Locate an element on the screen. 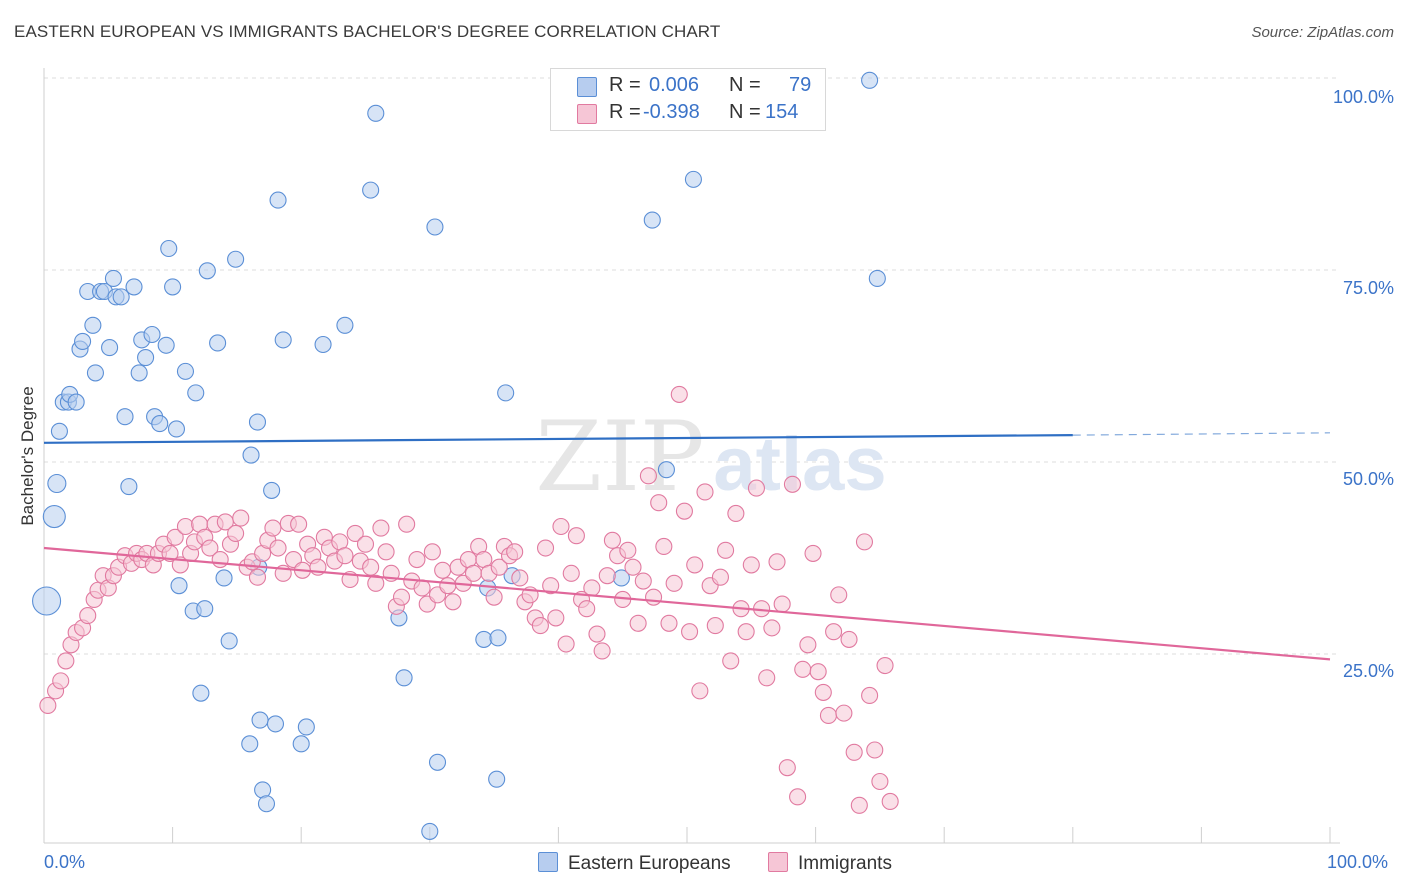 This screenshot has width=1406, height=892. x-tick-label-min: 0.0% is located at coordinates (65, 862).